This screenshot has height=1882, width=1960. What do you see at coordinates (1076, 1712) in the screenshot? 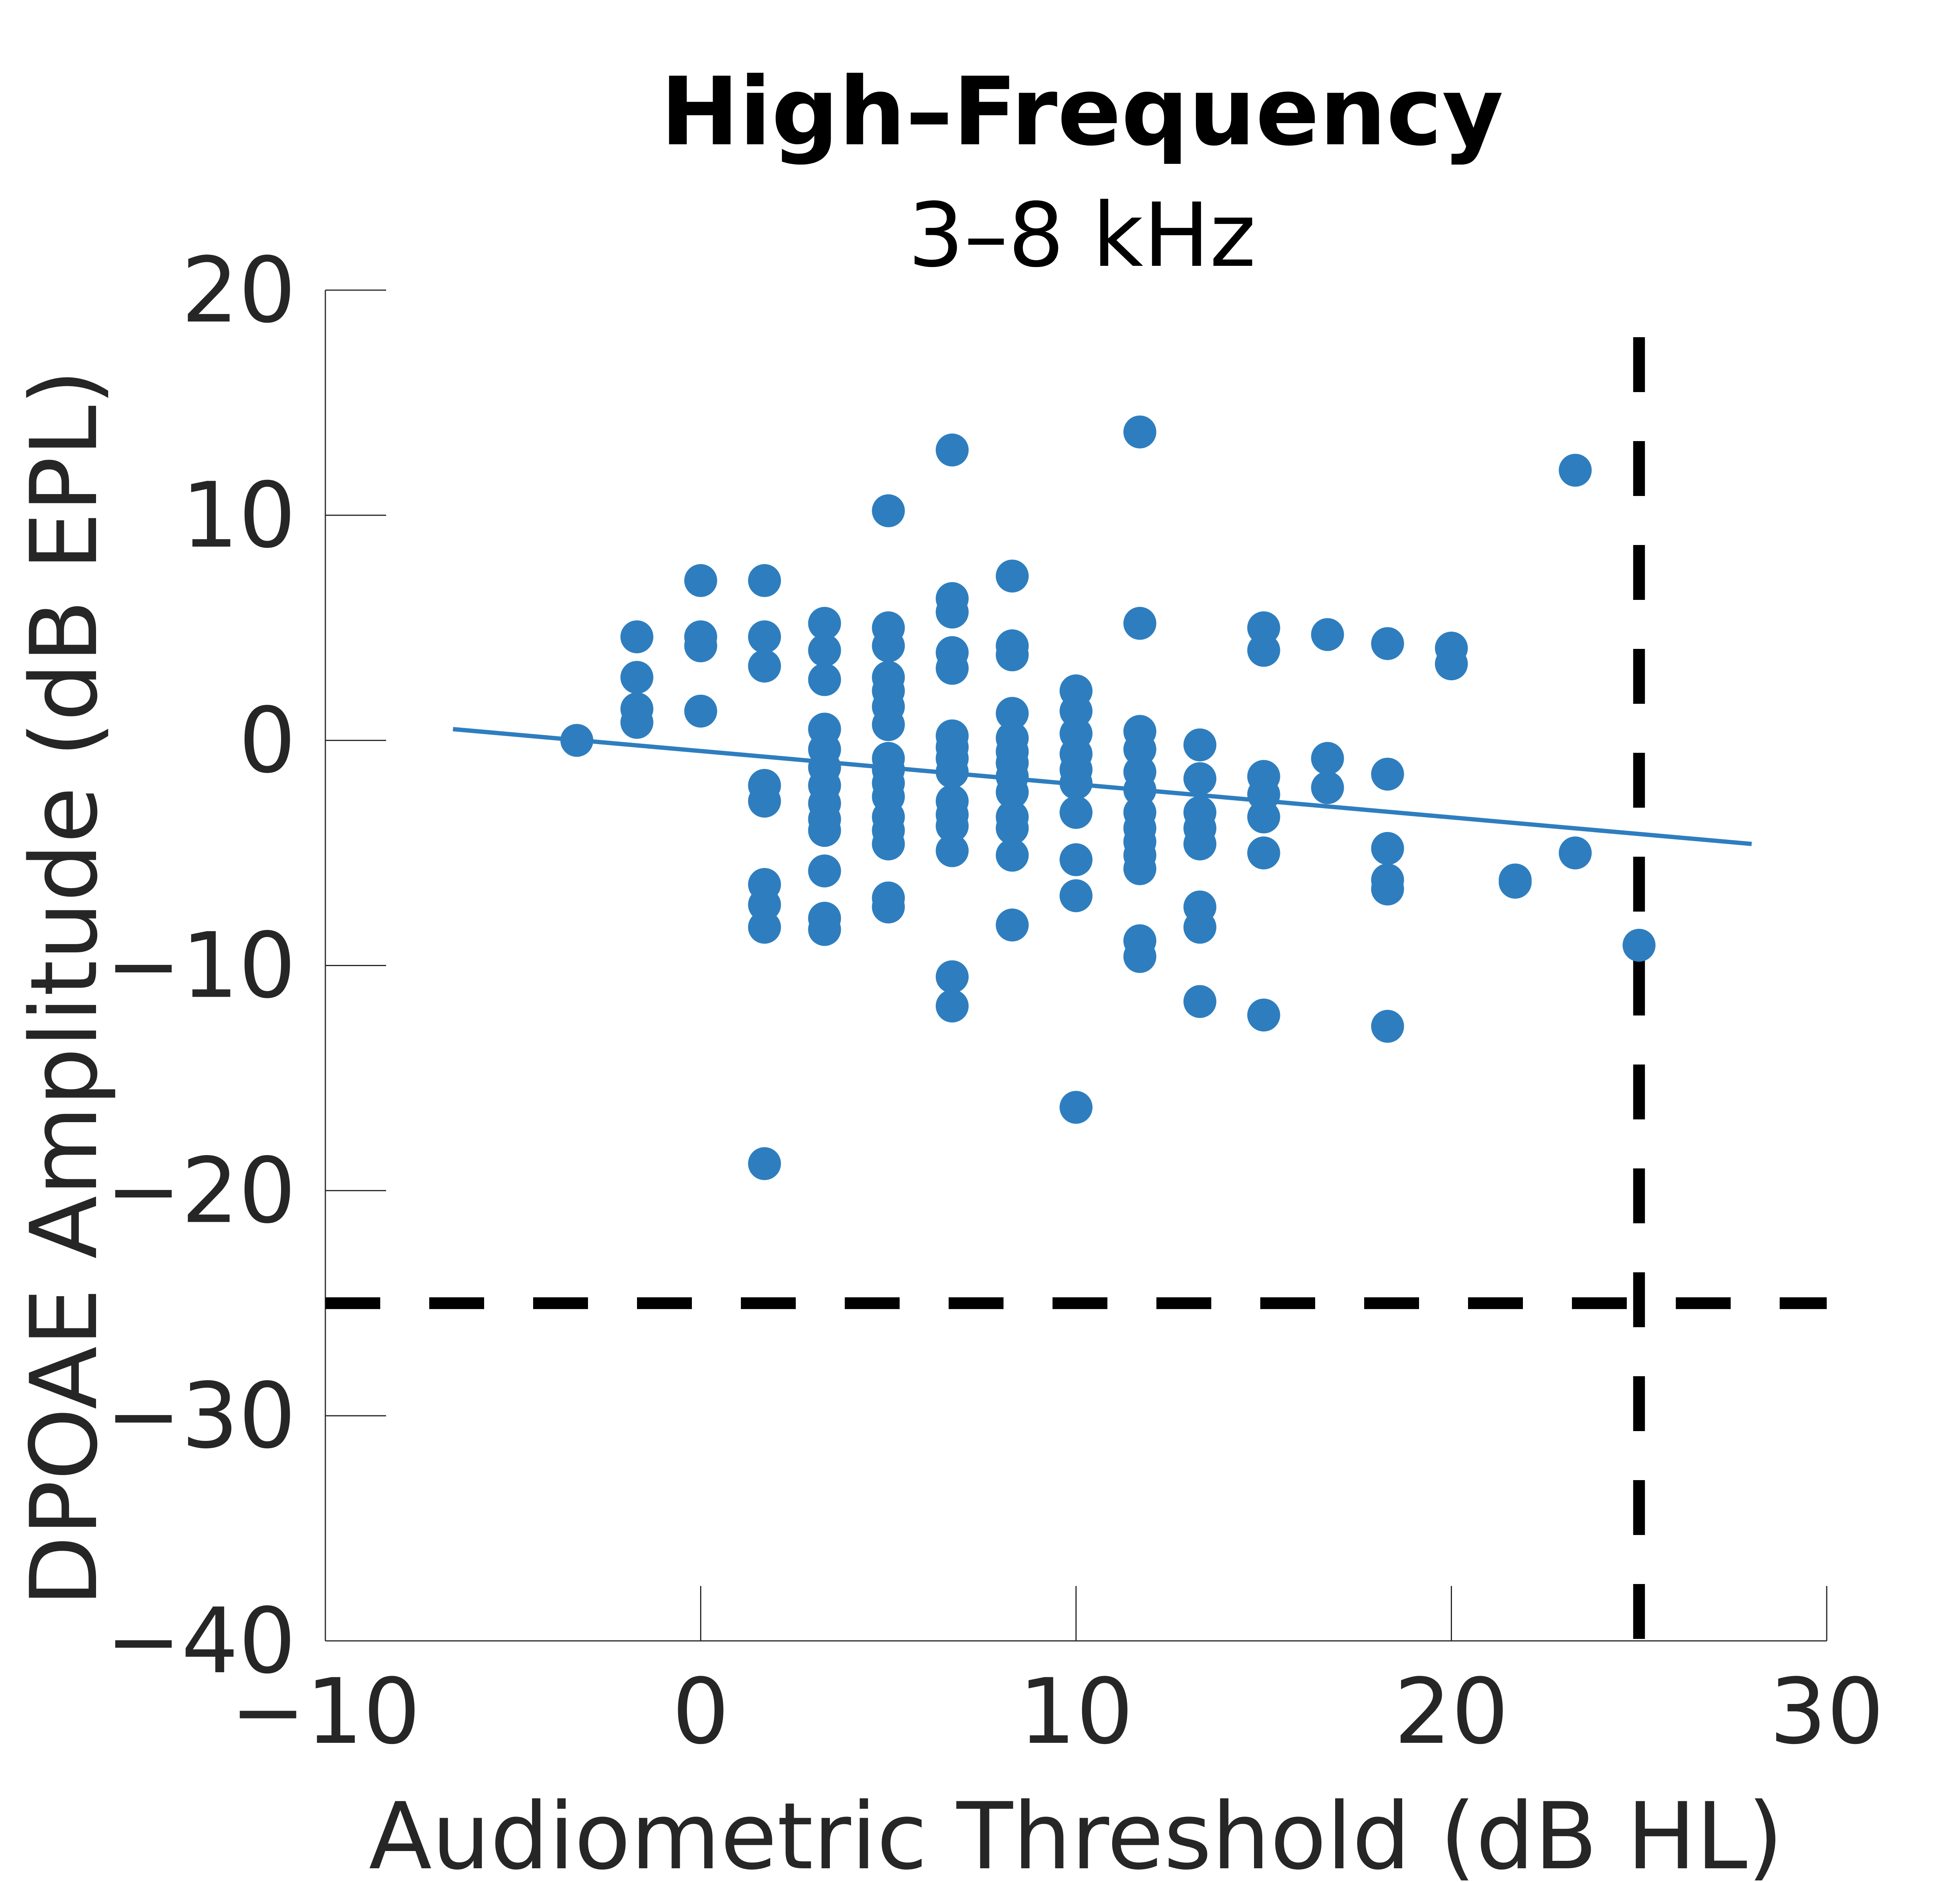
I see `x-tick-label: 10` at bounding box center [1076, 1712].